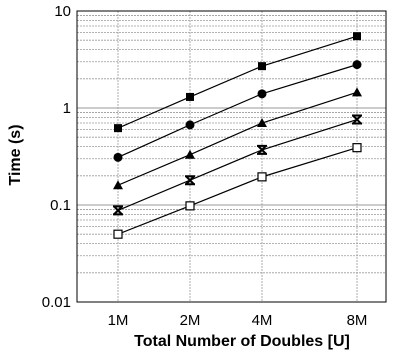  I want to click on y-tick-label: 0.1, so click(60, 205).